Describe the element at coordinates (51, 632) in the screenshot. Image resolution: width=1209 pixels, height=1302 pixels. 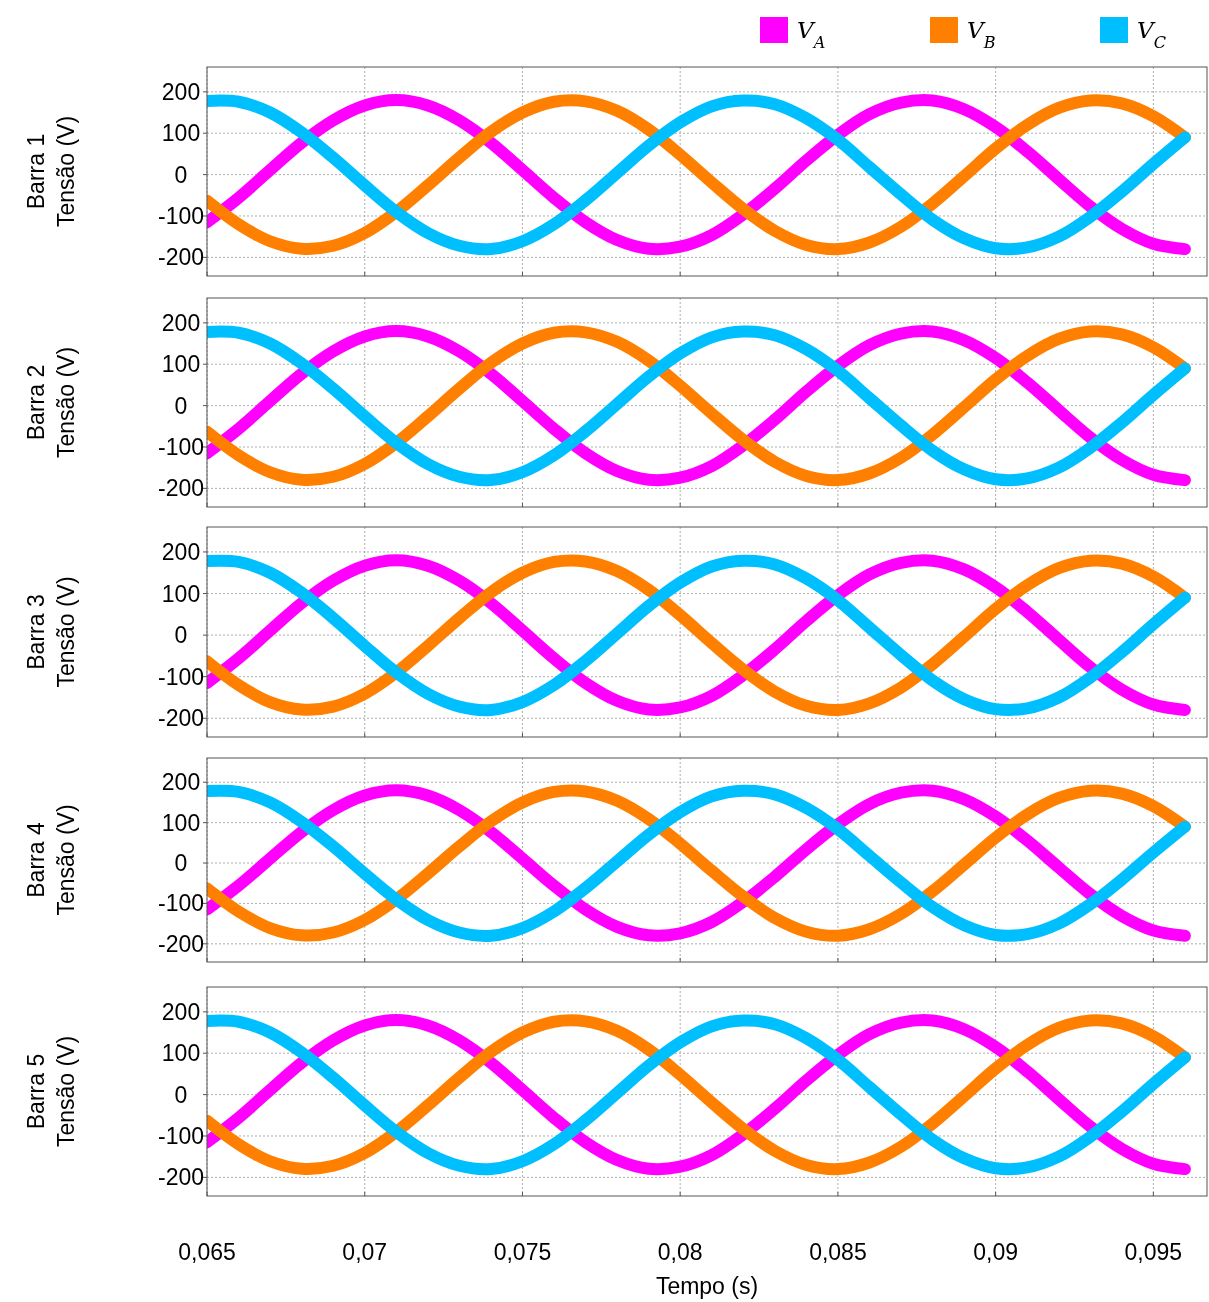
I see `y-axis-title: Barra 3 Tensão (V)` at that location.